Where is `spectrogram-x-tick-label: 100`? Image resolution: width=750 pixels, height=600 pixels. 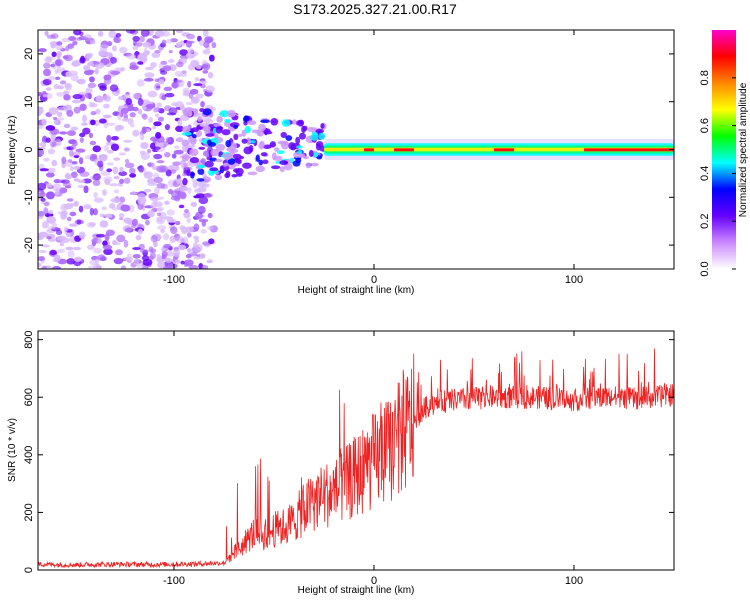
spectrogram-x-tick-label: 100 is located at coordinates (574, 280).